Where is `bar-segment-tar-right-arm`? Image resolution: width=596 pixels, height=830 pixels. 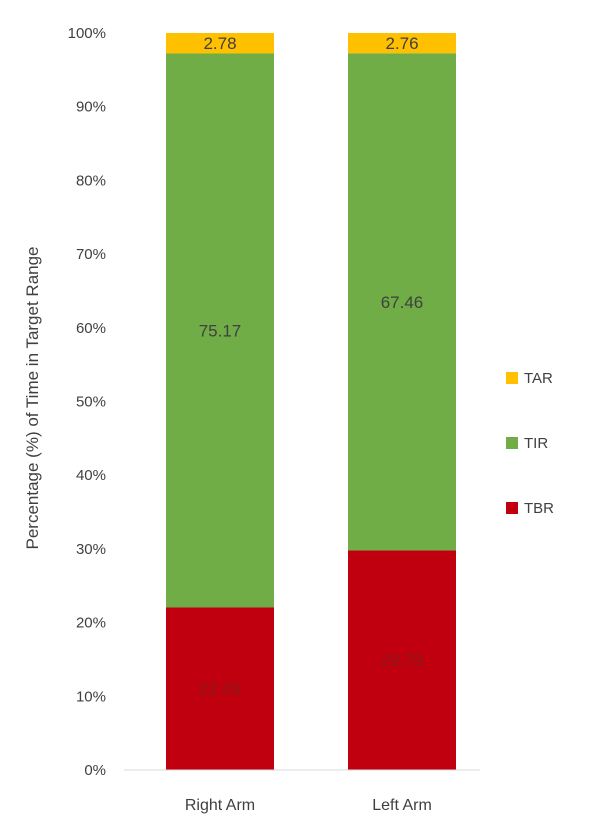 bar-segment-tar-right-arm is located at coordinates (220, 43).